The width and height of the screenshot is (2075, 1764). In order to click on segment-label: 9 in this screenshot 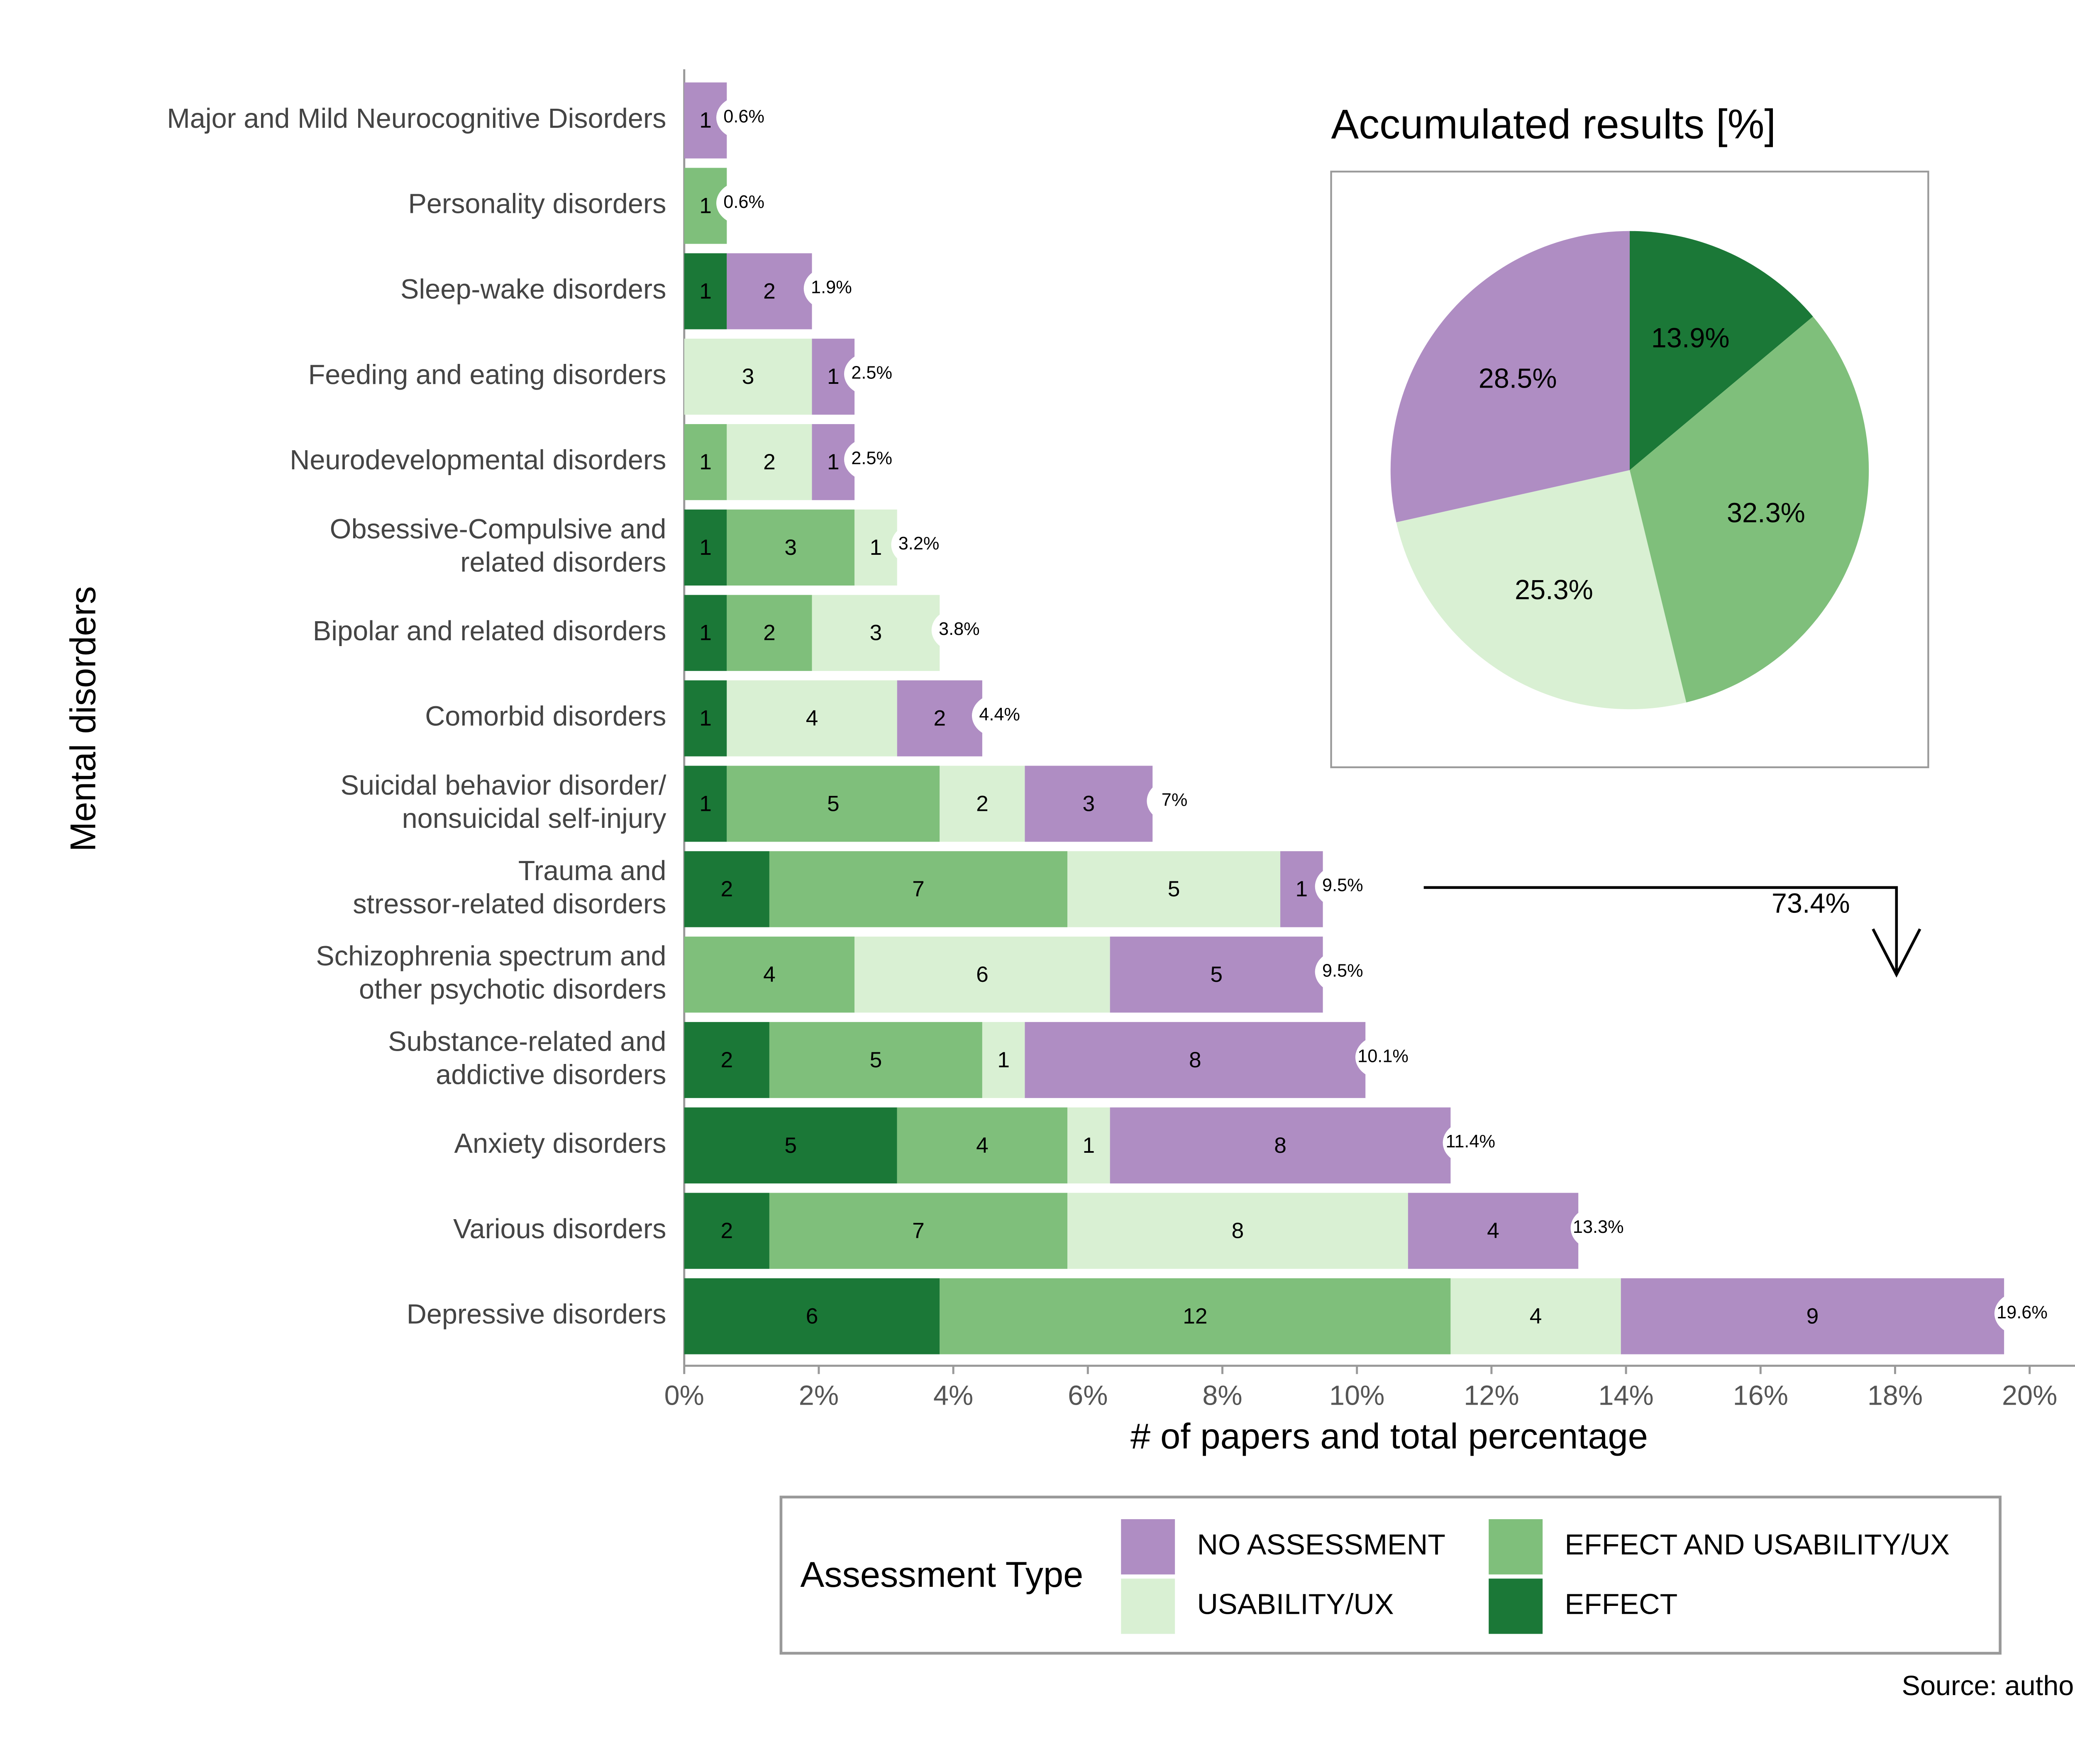, I will do `click(1813, 1316)`.